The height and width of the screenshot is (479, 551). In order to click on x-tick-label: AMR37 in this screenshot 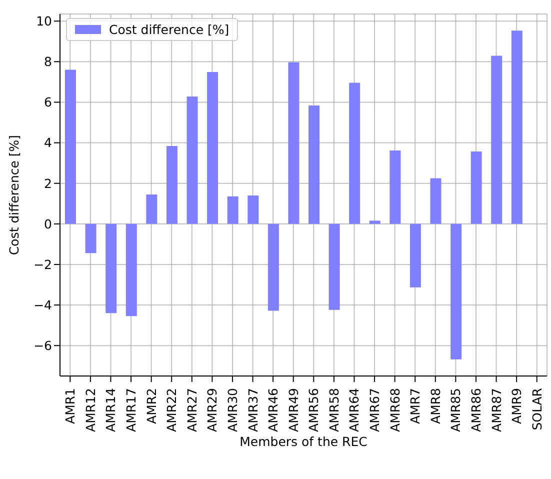, I will do `click(252, 410)`.